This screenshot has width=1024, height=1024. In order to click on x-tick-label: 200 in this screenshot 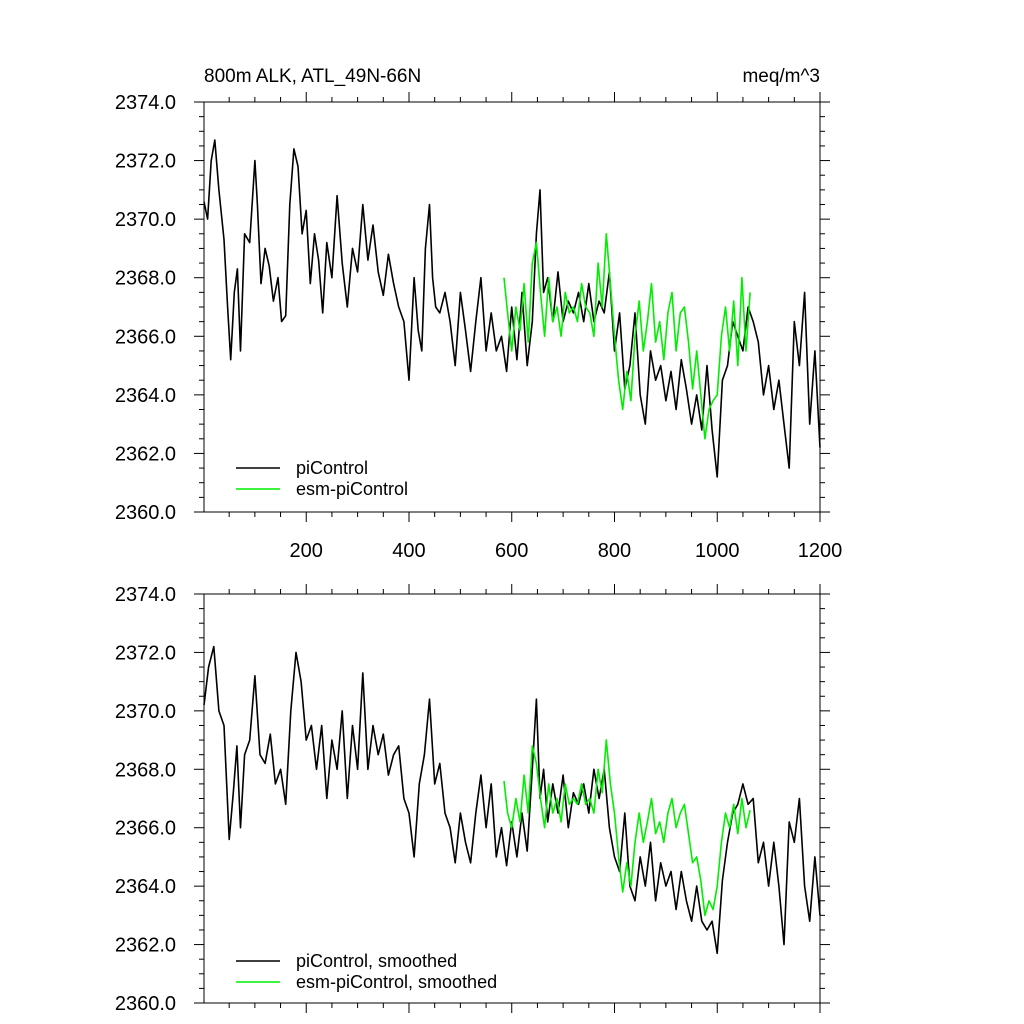, I will do `click(306, 551)`.